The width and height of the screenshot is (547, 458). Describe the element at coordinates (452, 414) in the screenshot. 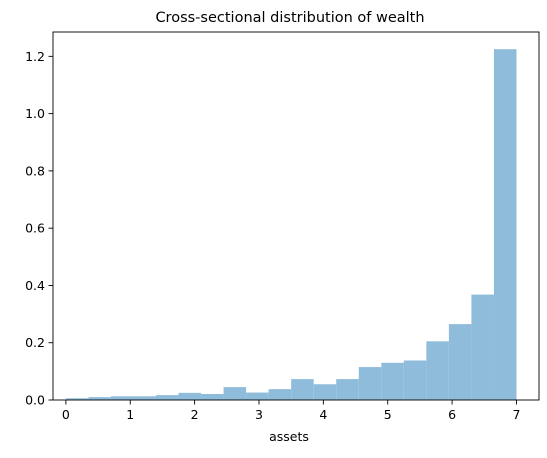

I see `x-tick-label: 6` at that location.